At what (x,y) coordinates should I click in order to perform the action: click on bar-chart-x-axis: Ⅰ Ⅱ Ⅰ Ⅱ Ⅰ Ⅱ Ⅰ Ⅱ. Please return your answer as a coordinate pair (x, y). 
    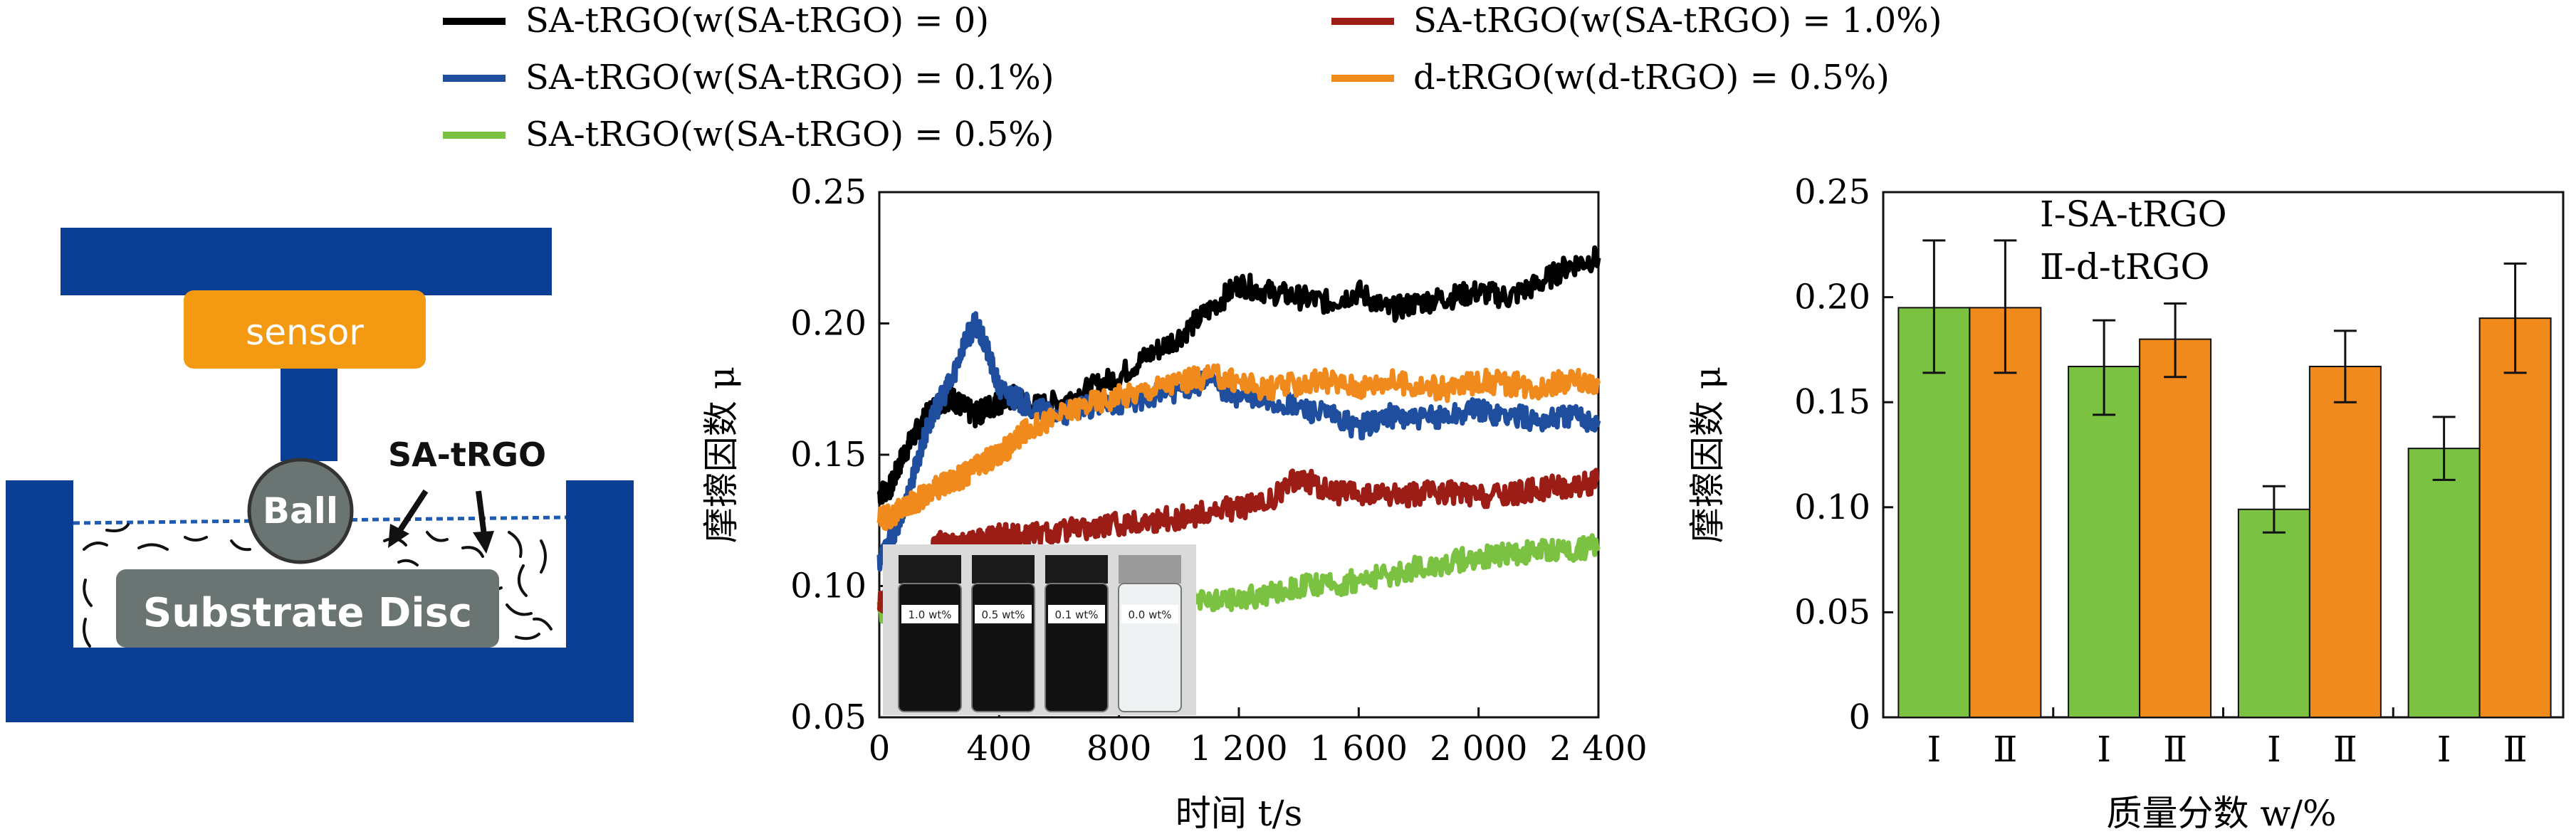
    Looking at the image, I should click on (2227, 738).